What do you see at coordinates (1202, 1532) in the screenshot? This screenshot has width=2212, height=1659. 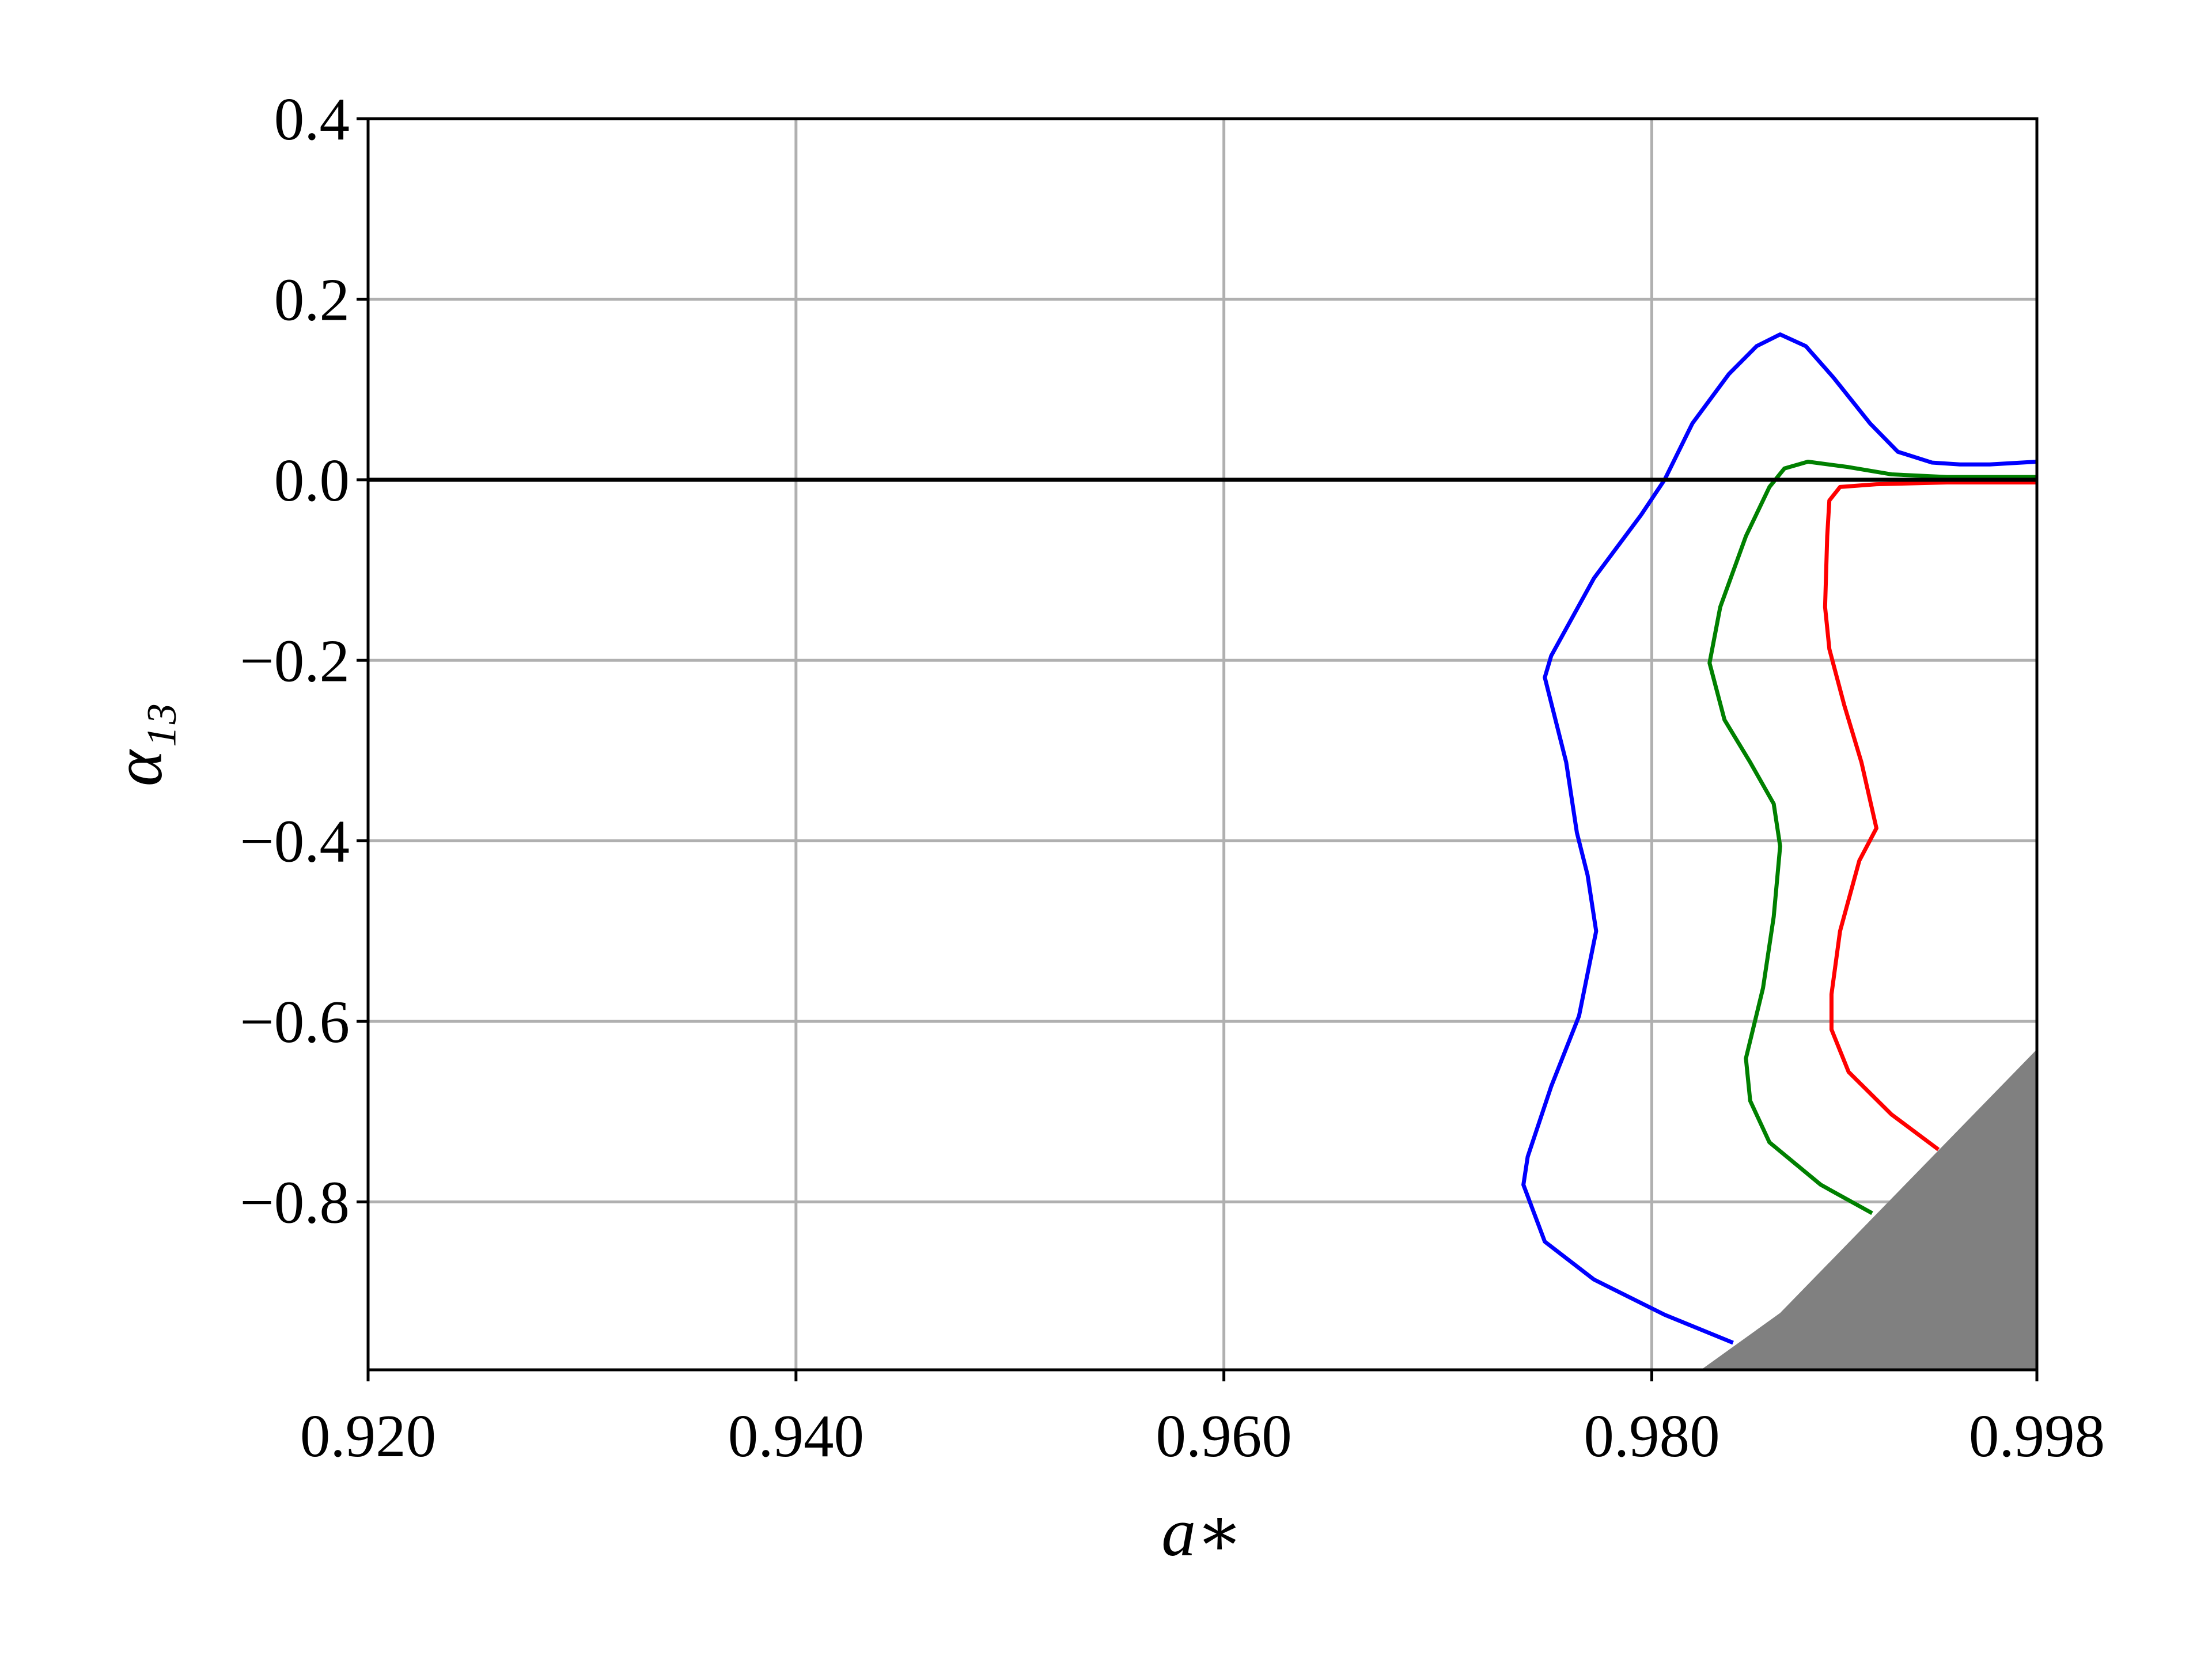 I see `x-axis-label: a∗` at bounding box center [1202, 1532].